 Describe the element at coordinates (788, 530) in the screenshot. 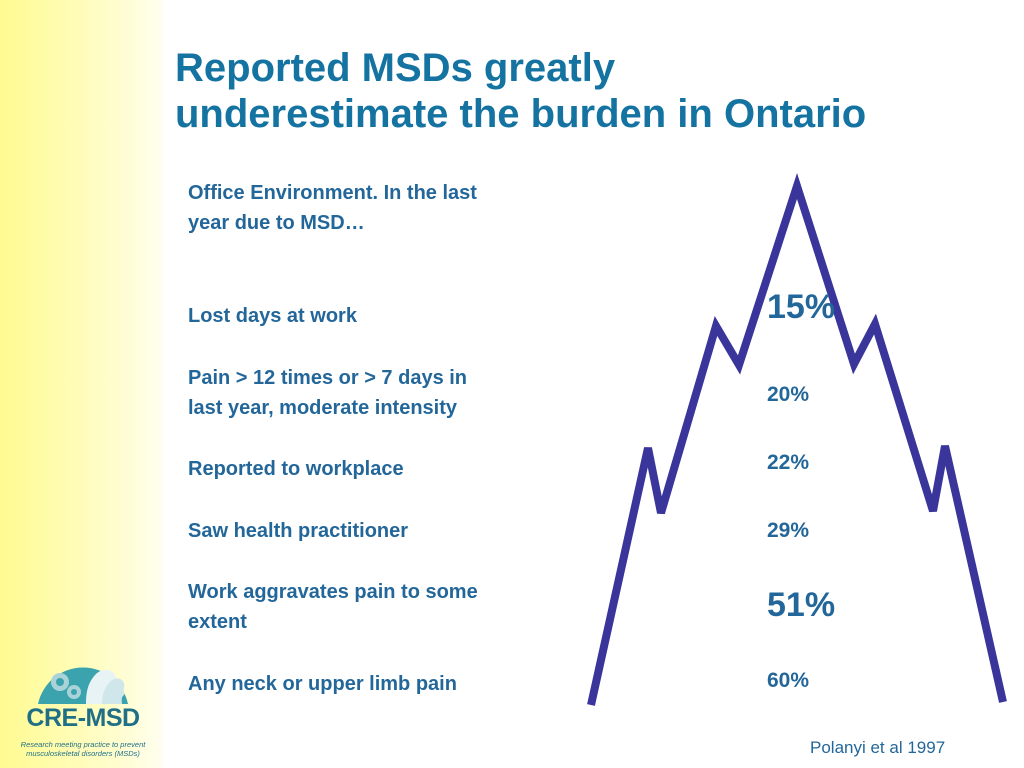

I see `percent-saw-practitioner: 29%` at that location.